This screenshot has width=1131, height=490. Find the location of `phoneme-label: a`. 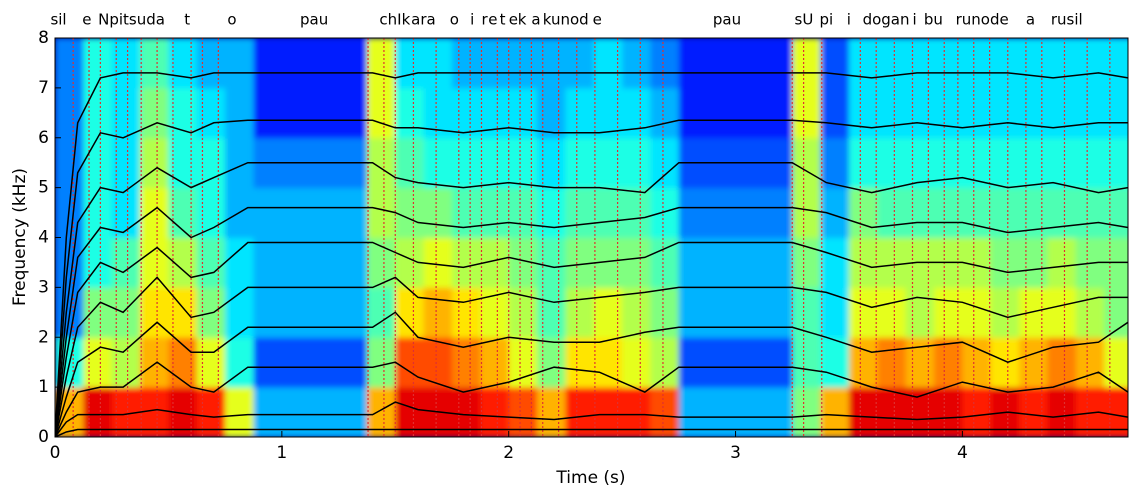

phoneme-label: a is located at coordinates (535, 20).